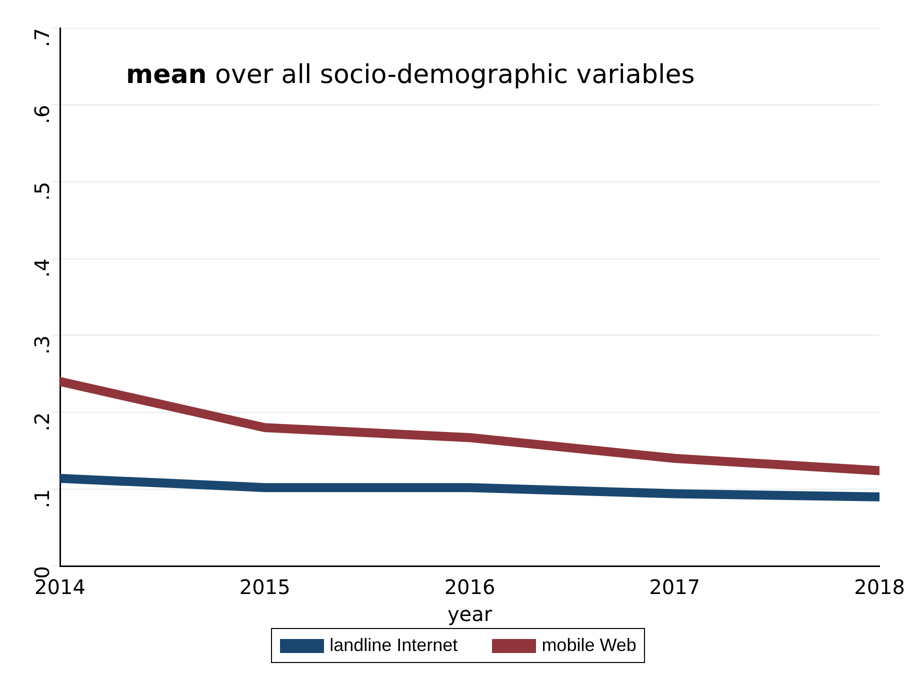 The height and width of the screenshot is (684, 916). I want to click on x-axis-title: year, so click(470, 614).